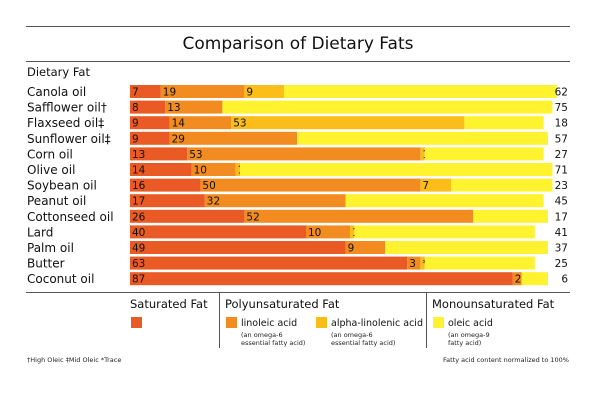 This screenshot has height=402, width=596. What do you see at coordinates (69, 139) in the screenshot?
I see `category-label: Sunflower oil‡` at bounding box center [69, 139].